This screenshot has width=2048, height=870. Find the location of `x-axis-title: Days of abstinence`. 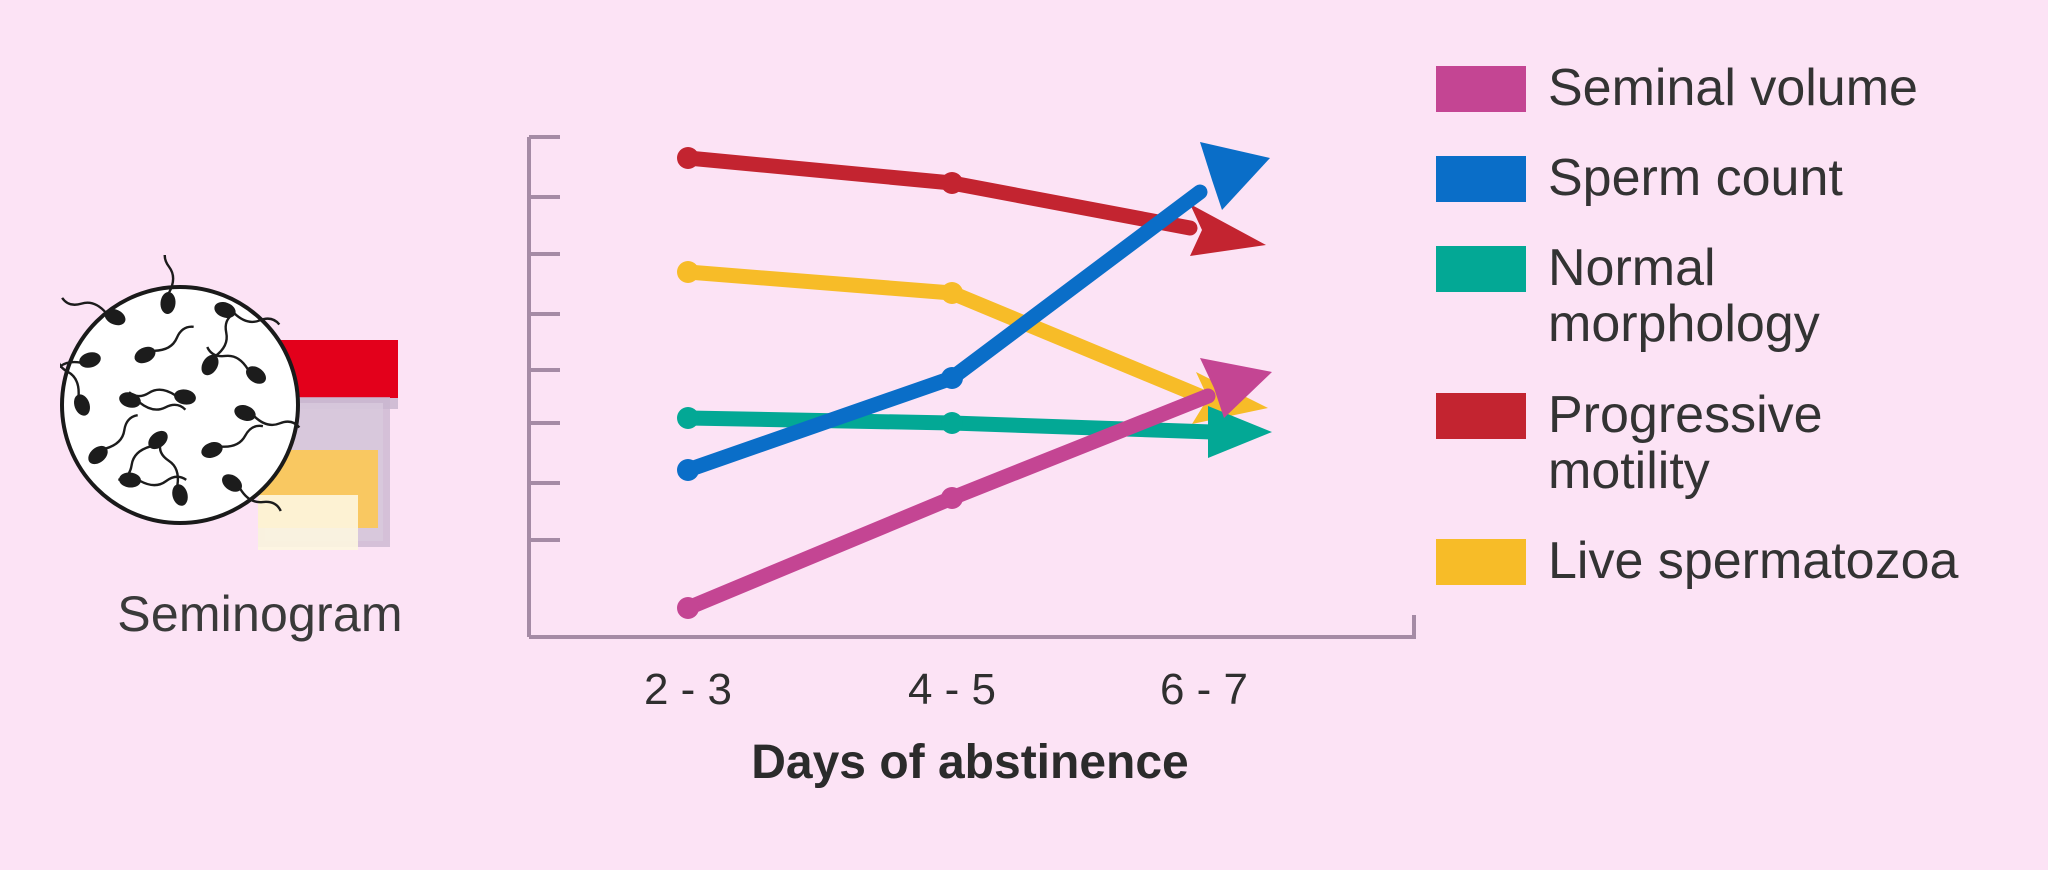

x-axis-title: Days of abstinence is located at coordinates (970, 762).